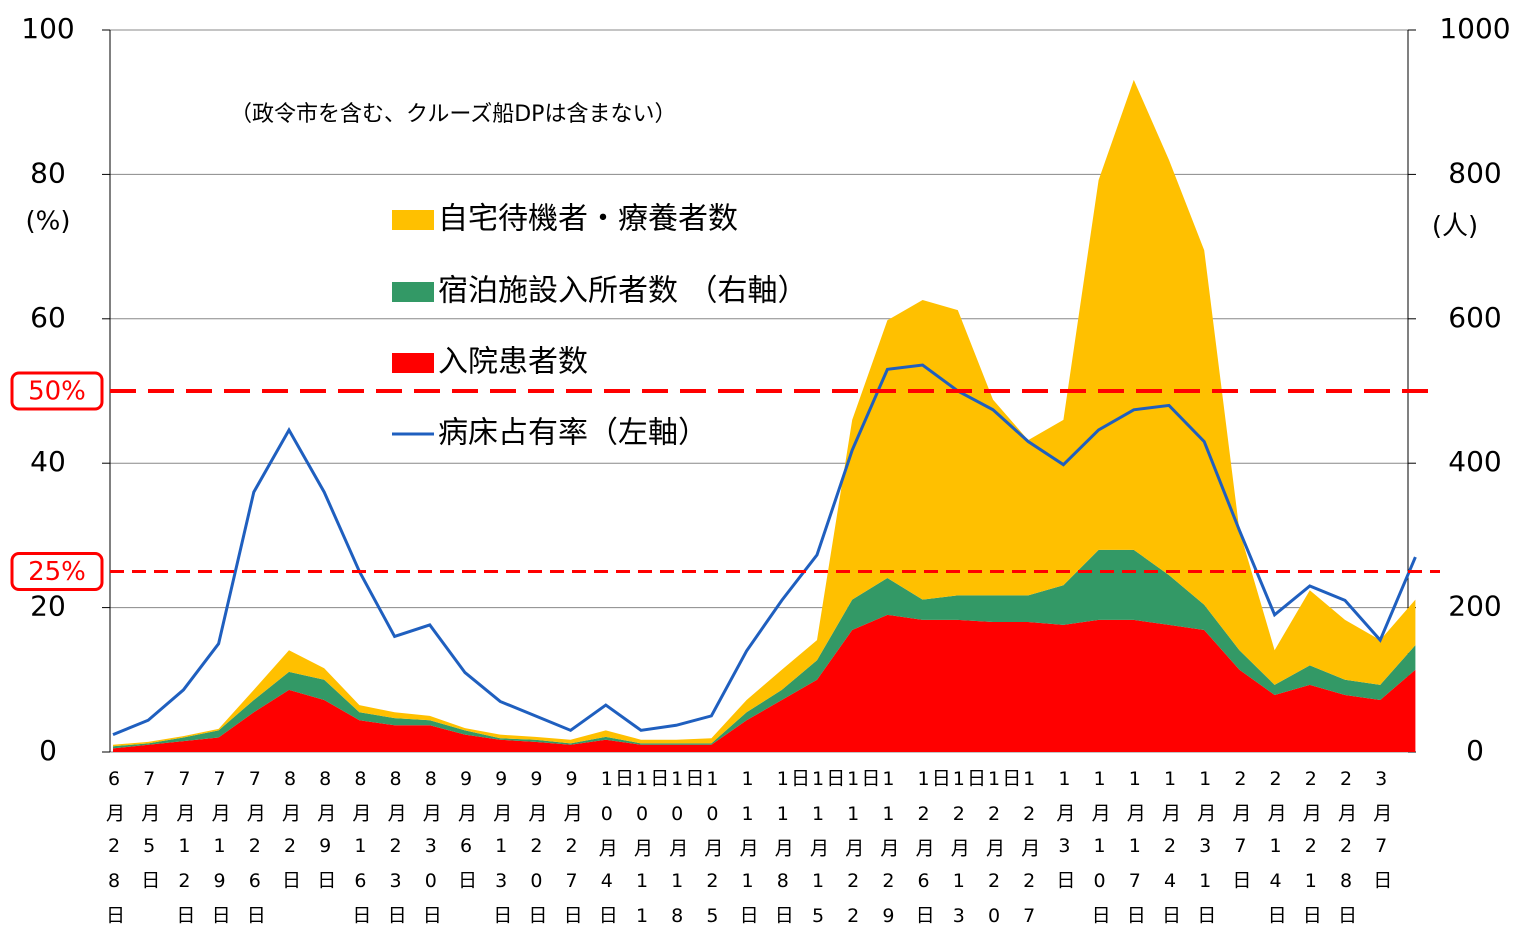 The image size is (1523, 940). Describe the element at coordinates (536, 852) in the screenshot. I see `x-tick-label: 9月20日` at that location.